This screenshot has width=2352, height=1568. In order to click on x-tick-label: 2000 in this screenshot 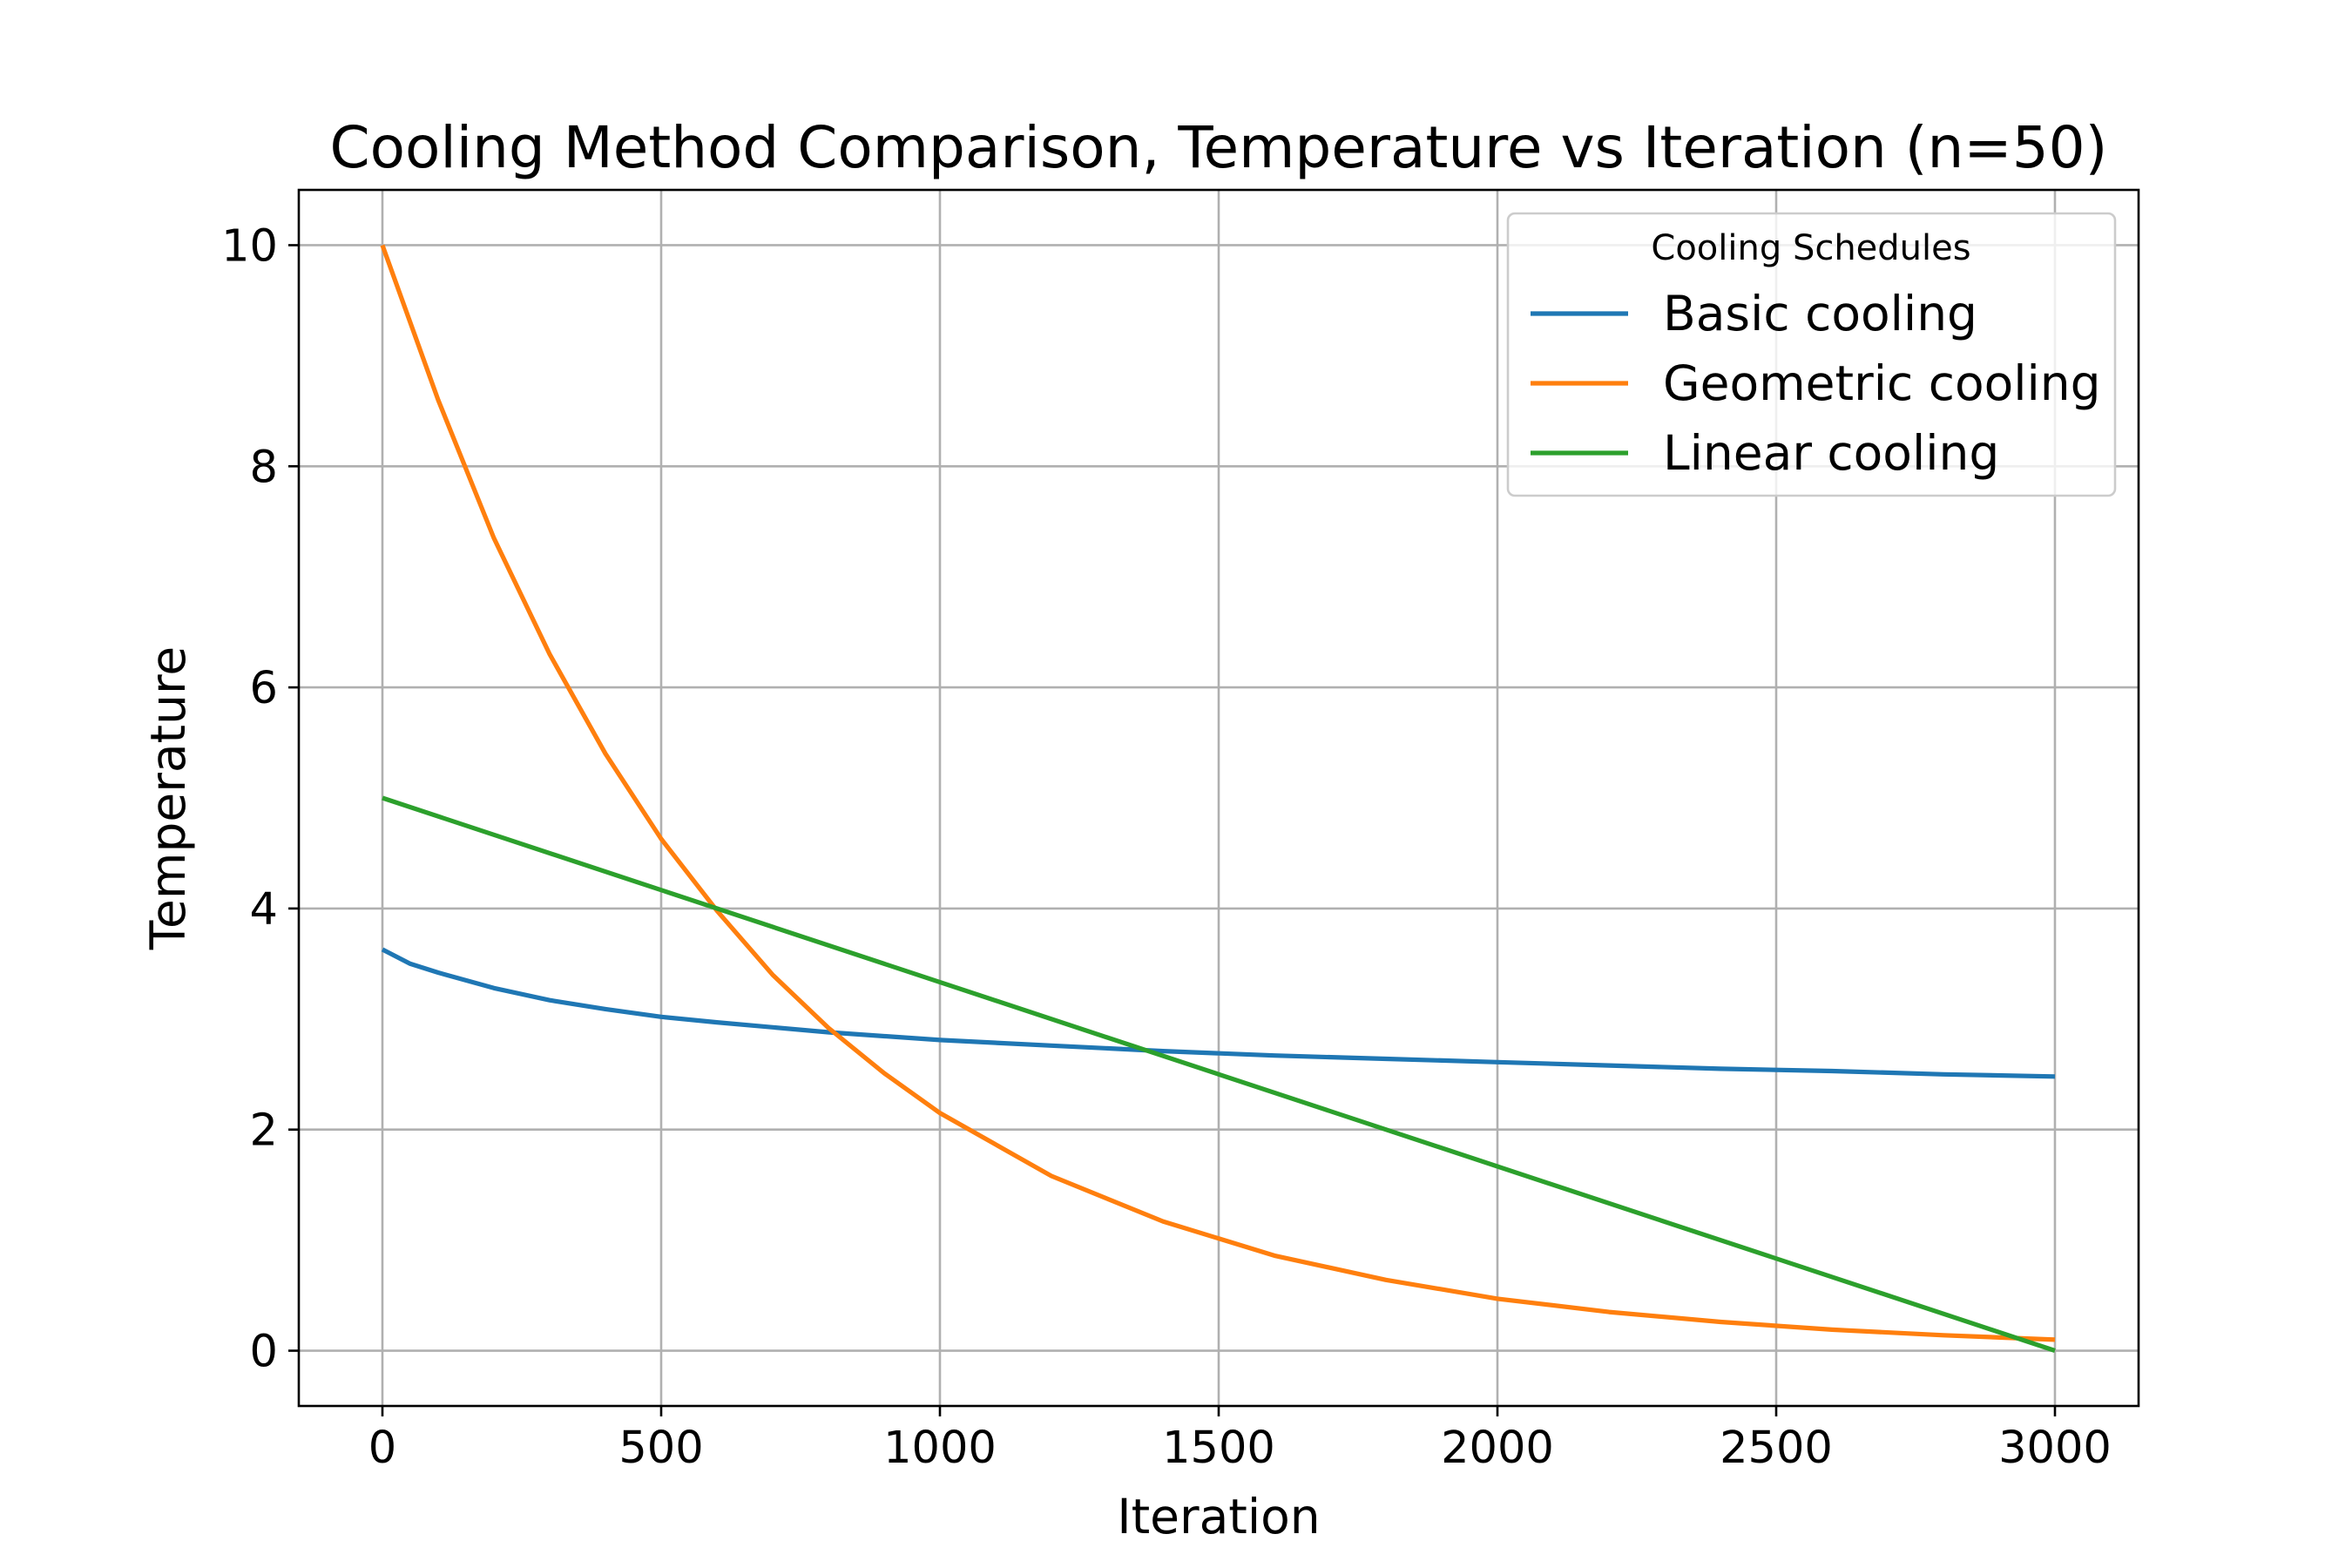, I will do `click(1497, 1448)`.